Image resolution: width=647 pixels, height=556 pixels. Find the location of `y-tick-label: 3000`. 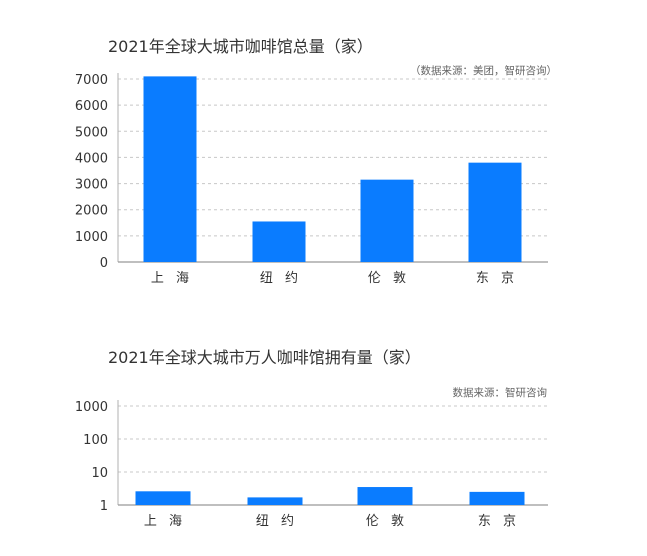

y-tick-label: 3000 is located at coordinates (91, 185).